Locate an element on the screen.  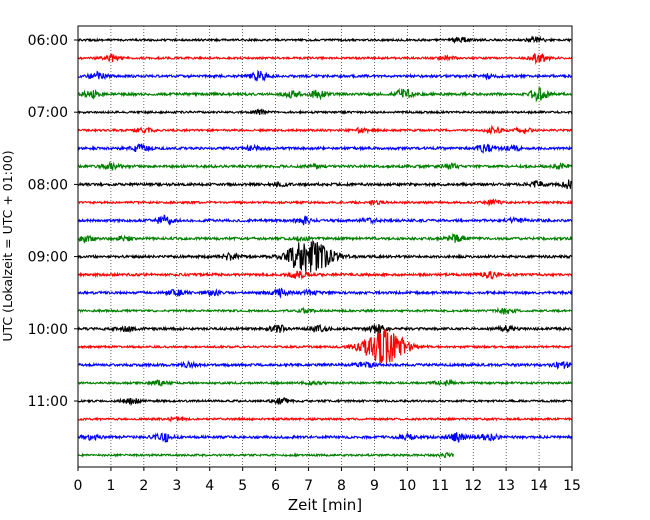
x-tick-label: 4 is located at coordinates (209, 486).